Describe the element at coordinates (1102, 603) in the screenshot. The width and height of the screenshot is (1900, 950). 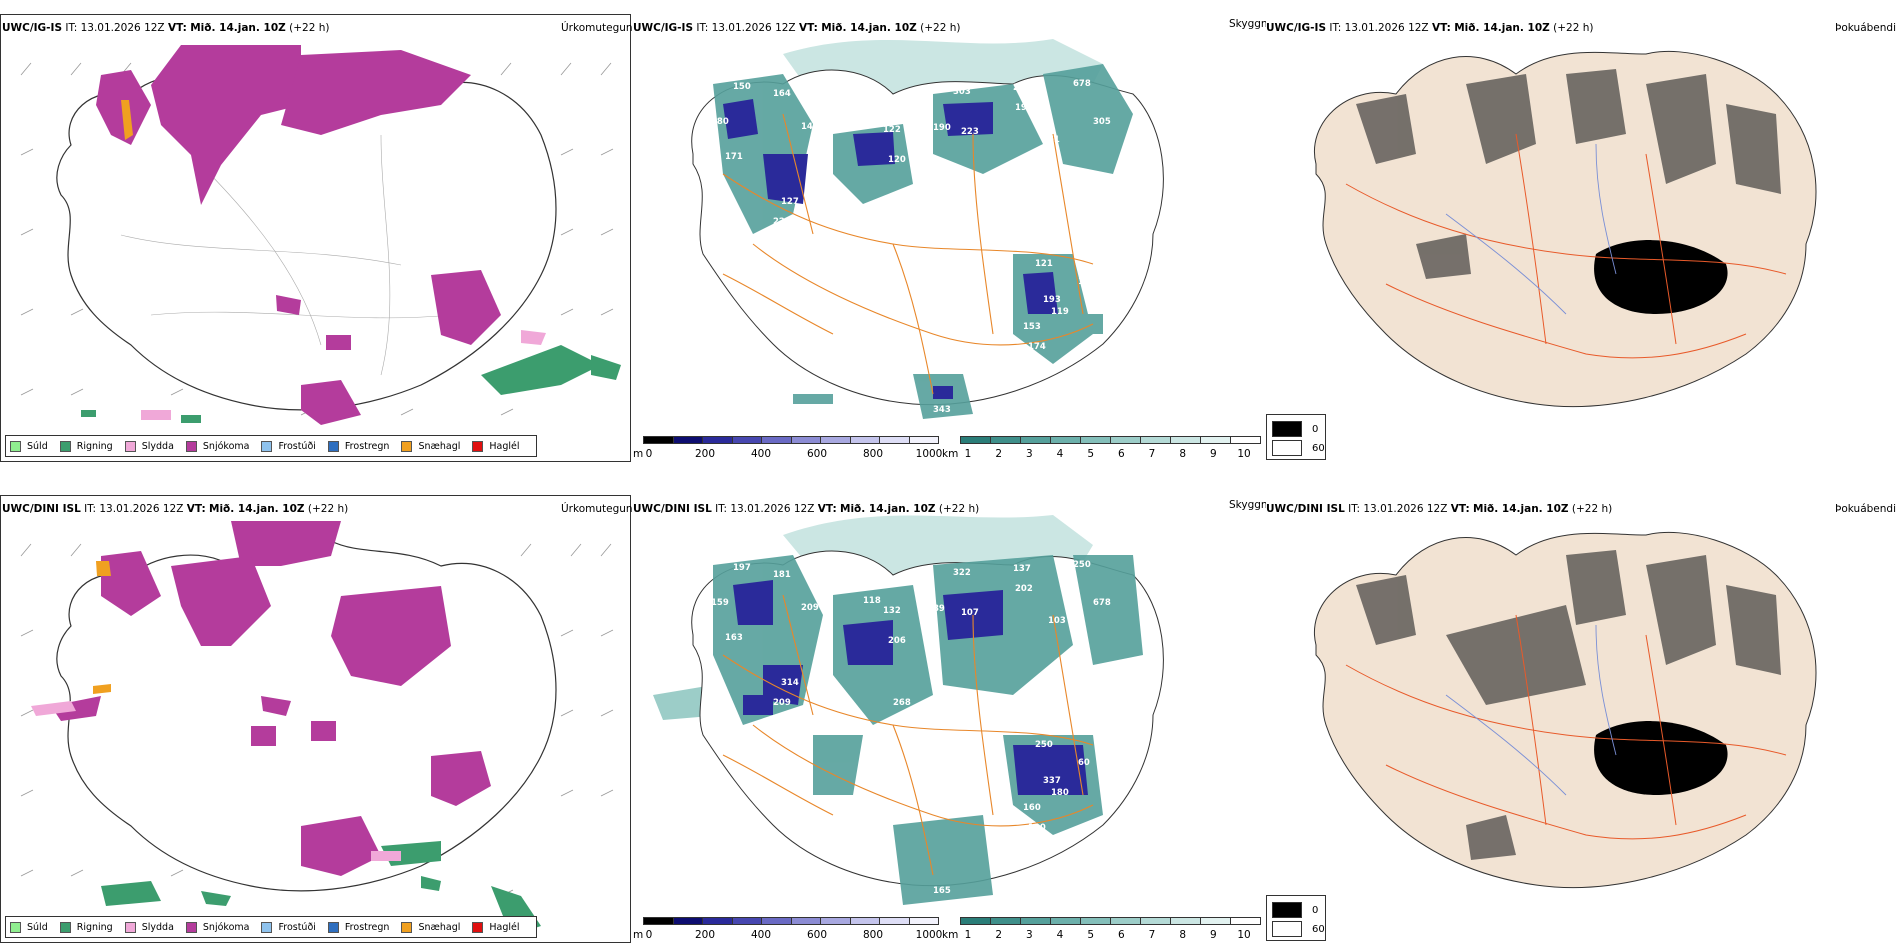
I see `ceiling-value-label: 678` at that location.